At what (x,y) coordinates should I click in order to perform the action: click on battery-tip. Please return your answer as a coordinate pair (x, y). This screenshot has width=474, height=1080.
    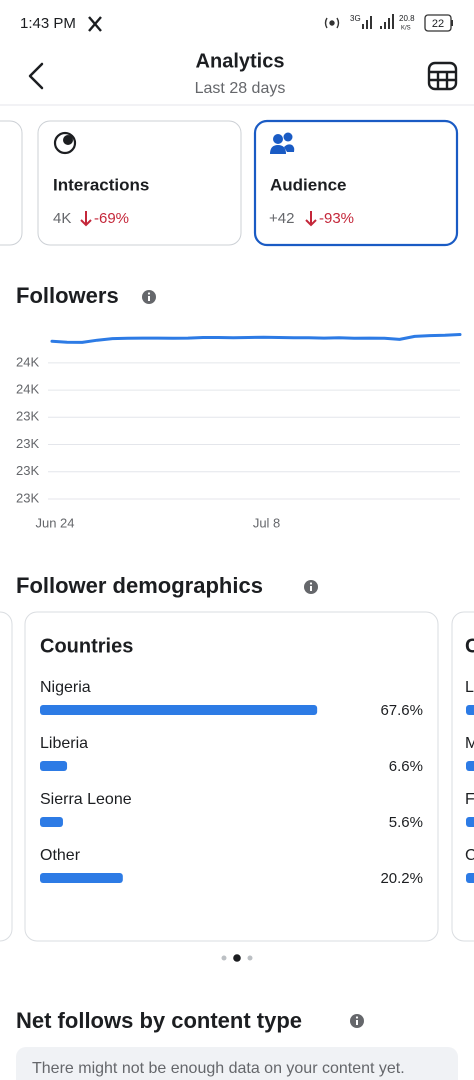
    Looking at the image, I should click on (452, 23).